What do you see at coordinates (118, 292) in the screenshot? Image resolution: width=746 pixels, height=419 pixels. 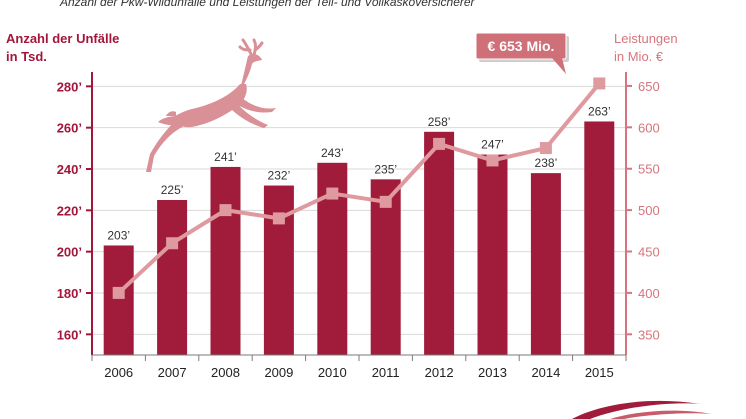 I see `line-marker-2006` at bounding box center [118, 292].